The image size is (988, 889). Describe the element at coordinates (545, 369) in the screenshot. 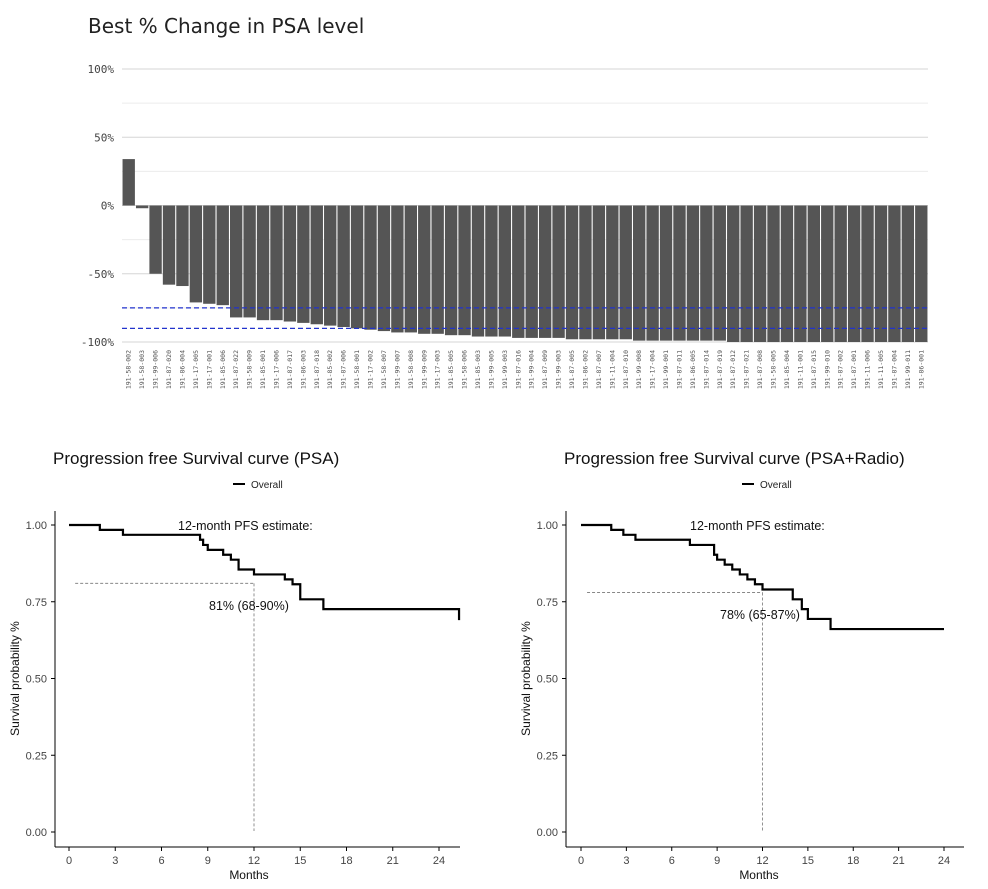

I see `x-tick-label: 191-87-009` at that location.